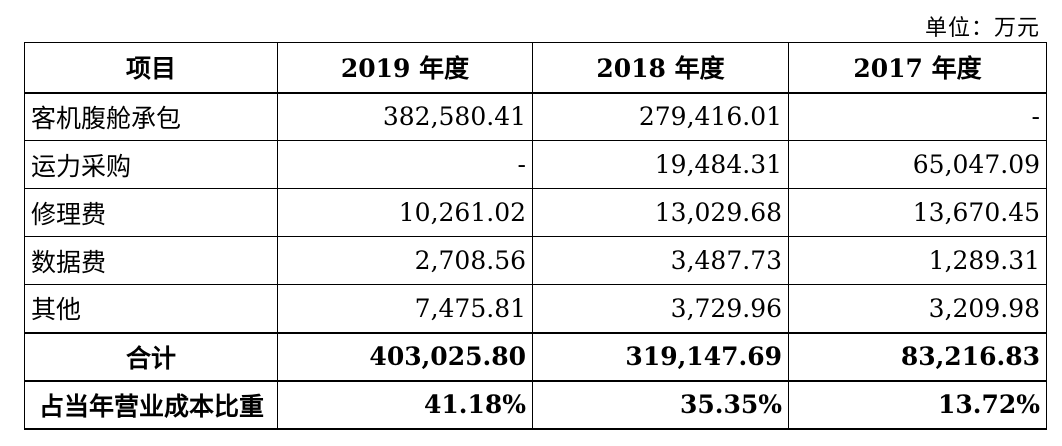 The image size is (1062, 446). I want to click on table-row: 数据费 2,708.56 3,487.73 1,289.31, so click(535, 260).